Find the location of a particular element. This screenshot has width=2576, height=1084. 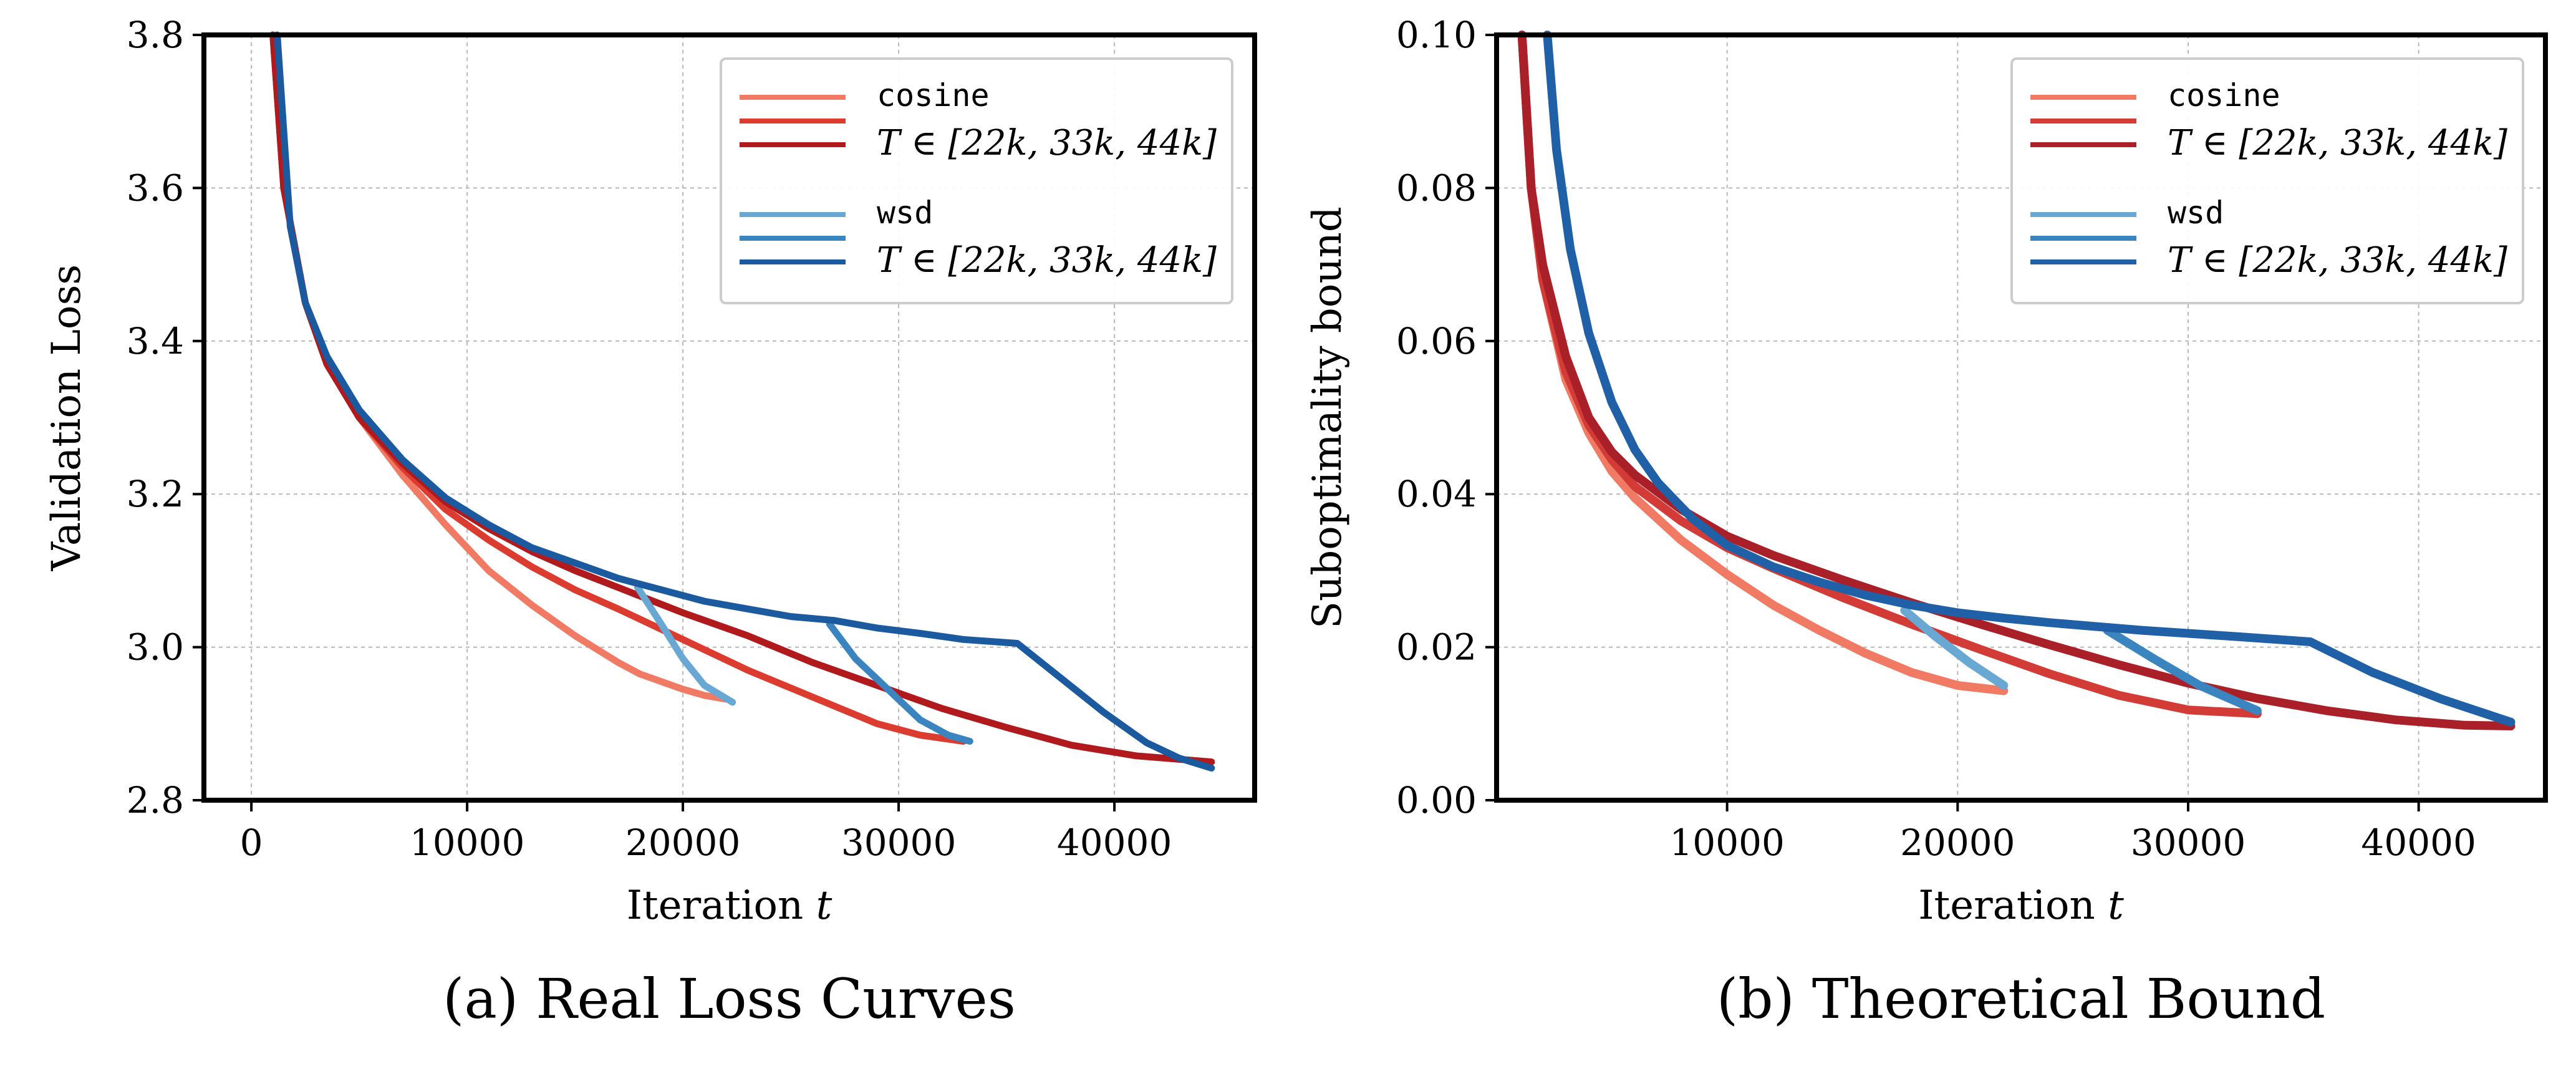

panel-caption: (b) Theoretical Bound is located at coordinates (2021, 999).